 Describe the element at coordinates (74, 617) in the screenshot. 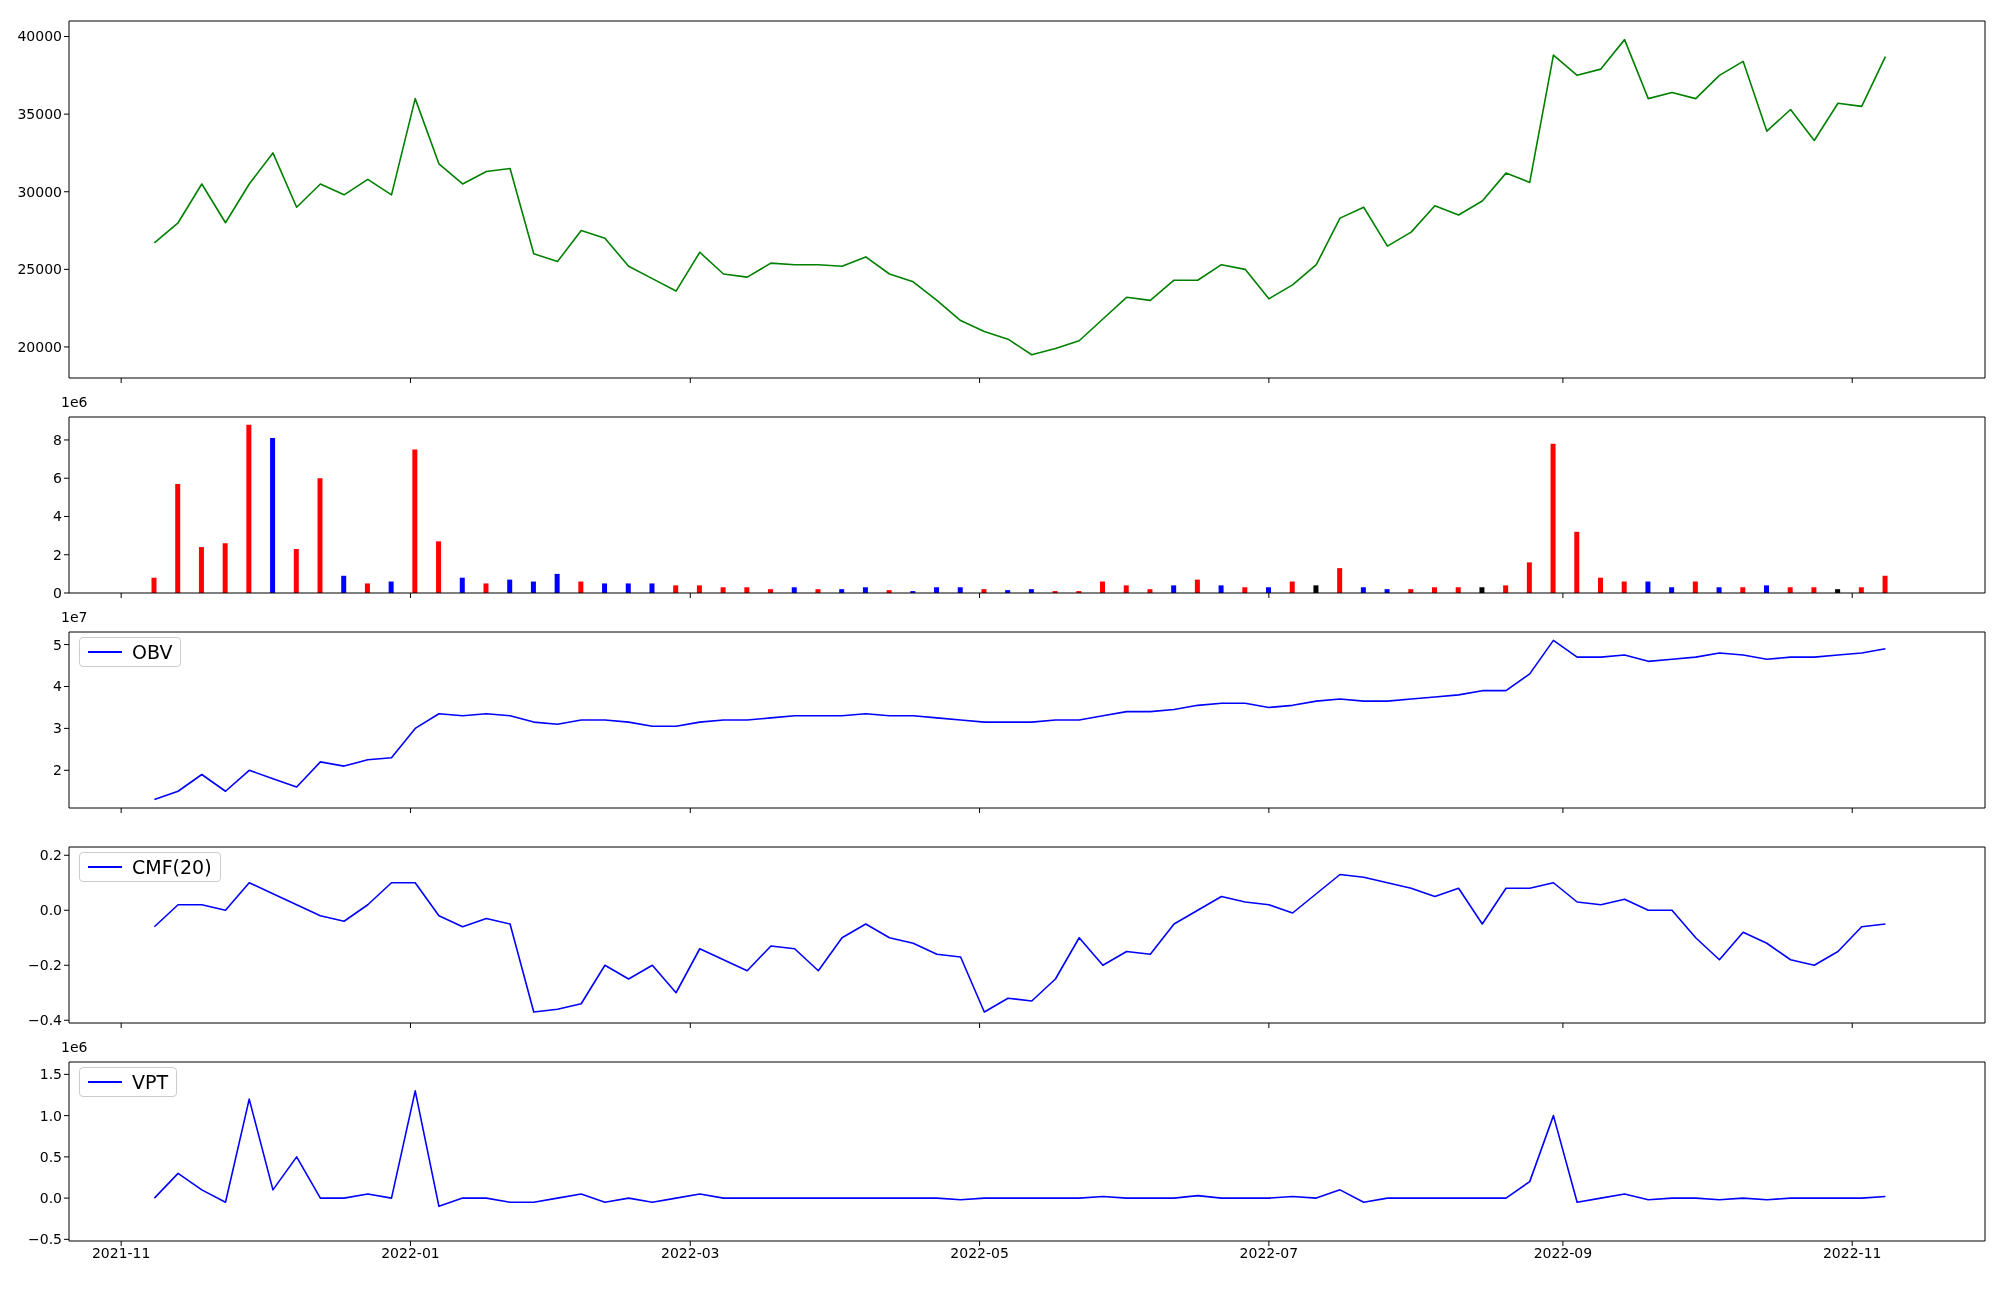

I see `text: 1e7` at that location.